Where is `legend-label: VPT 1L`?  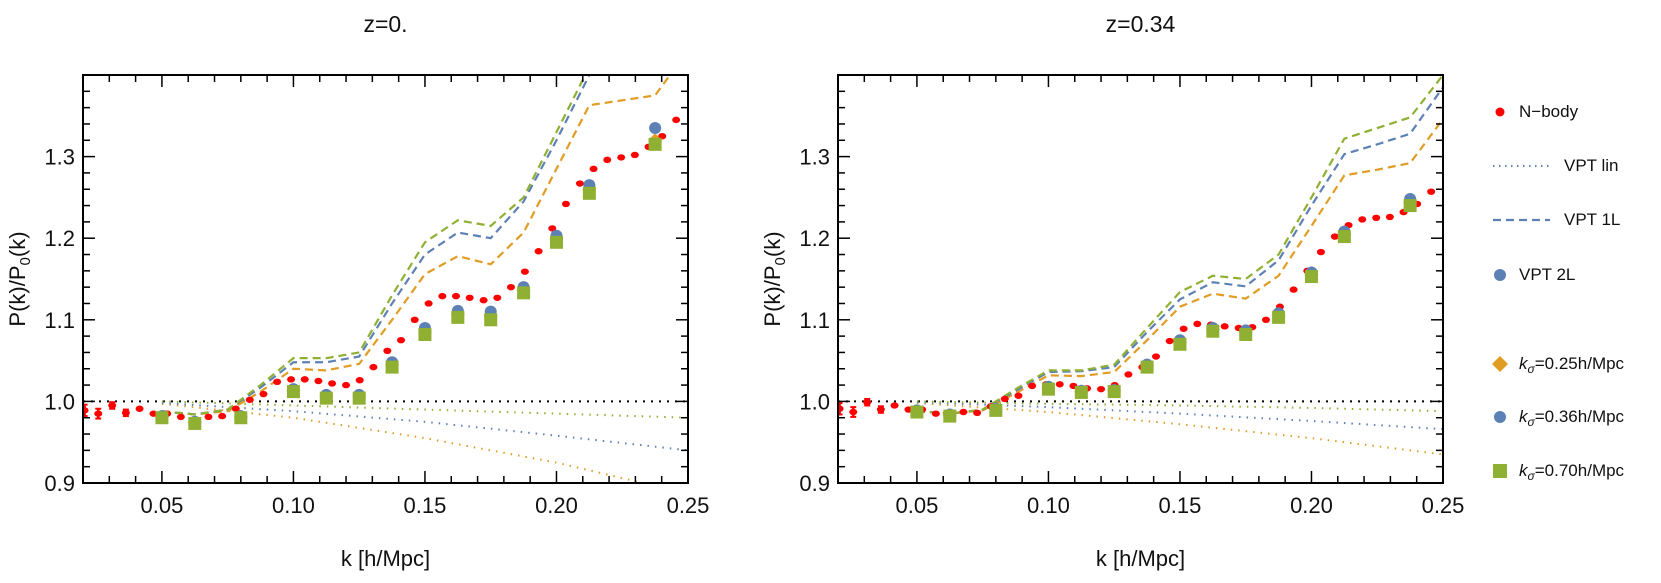
legend-label: VPT 1L is located at coordinates (1592, 219).